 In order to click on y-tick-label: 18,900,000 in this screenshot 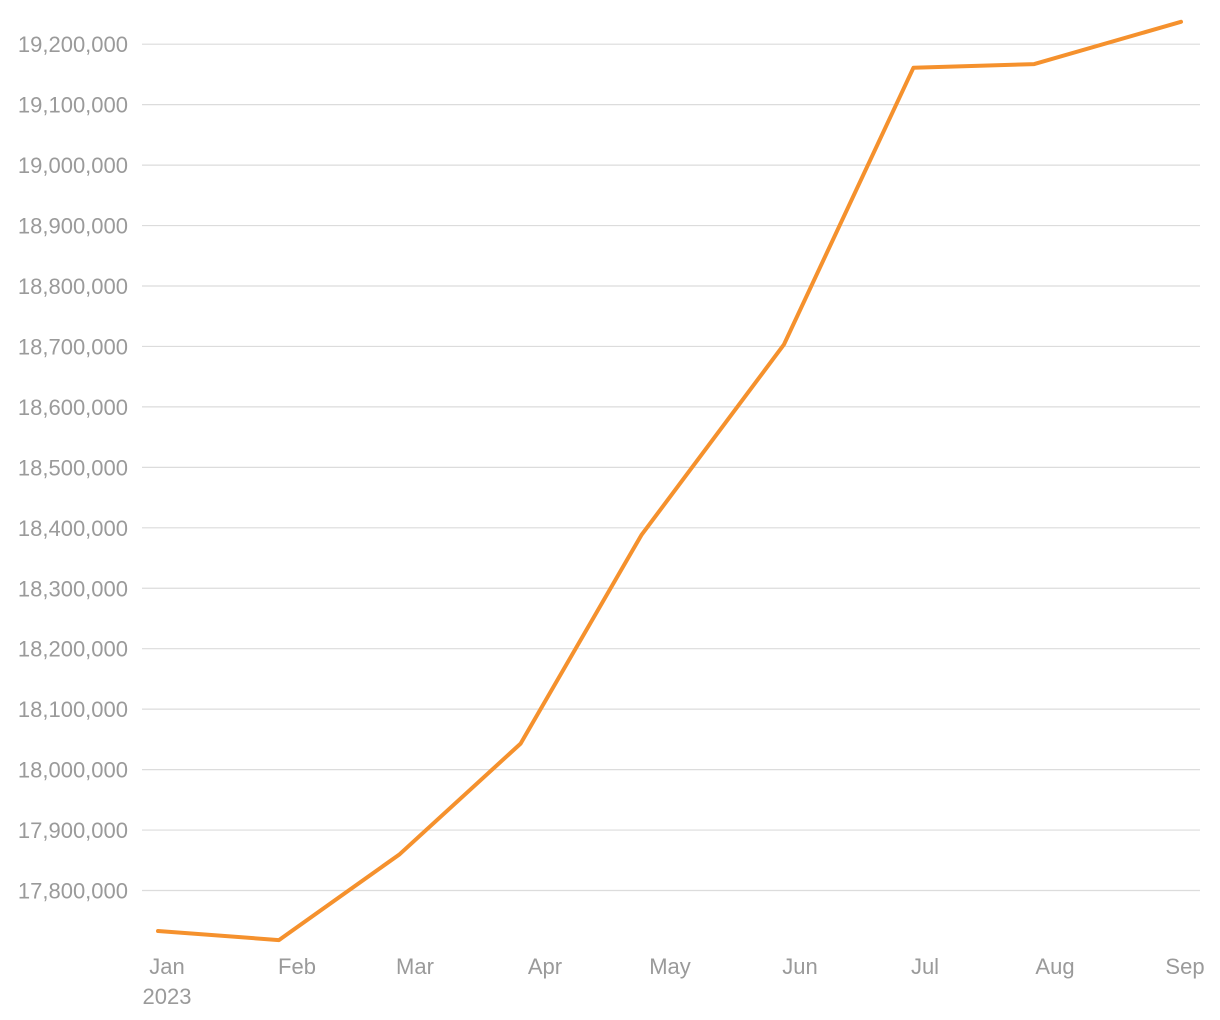, I will do `click(73, 226)`.